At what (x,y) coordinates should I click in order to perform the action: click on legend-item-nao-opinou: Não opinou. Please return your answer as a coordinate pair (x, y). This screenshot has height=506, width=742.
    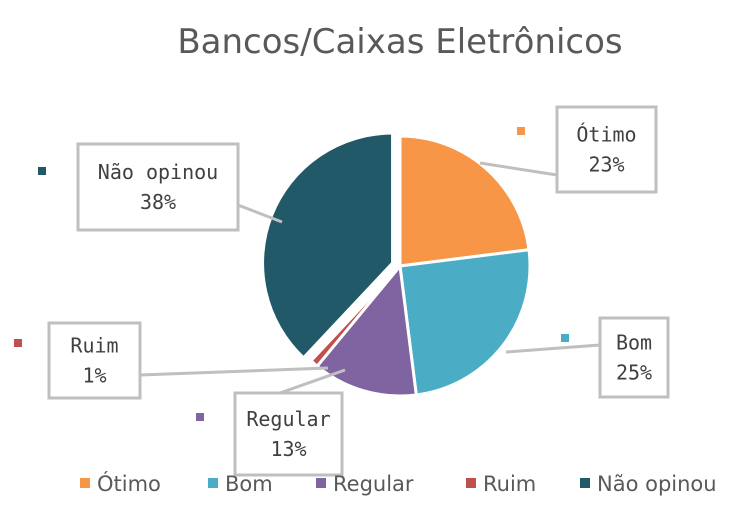
    Looking at the image, I should click on (648, 484).